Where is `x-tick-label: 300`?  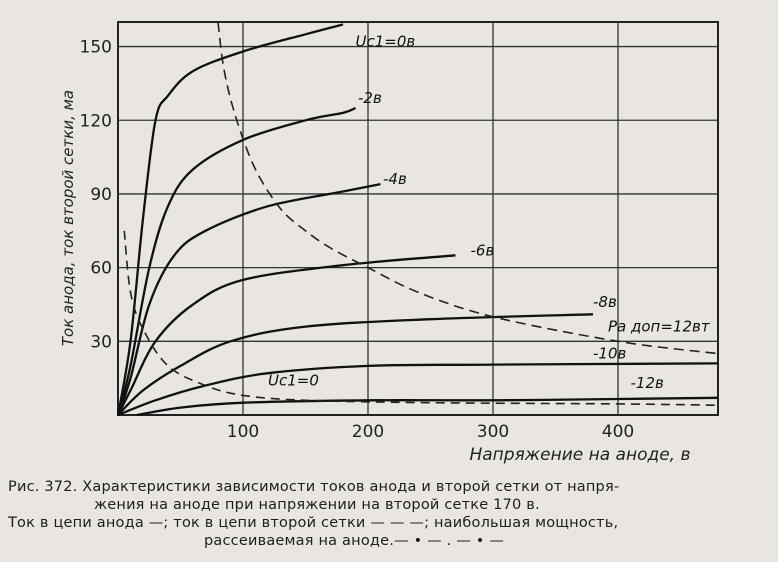 x-tick-label: 300 is located at coordinates (493, 432).